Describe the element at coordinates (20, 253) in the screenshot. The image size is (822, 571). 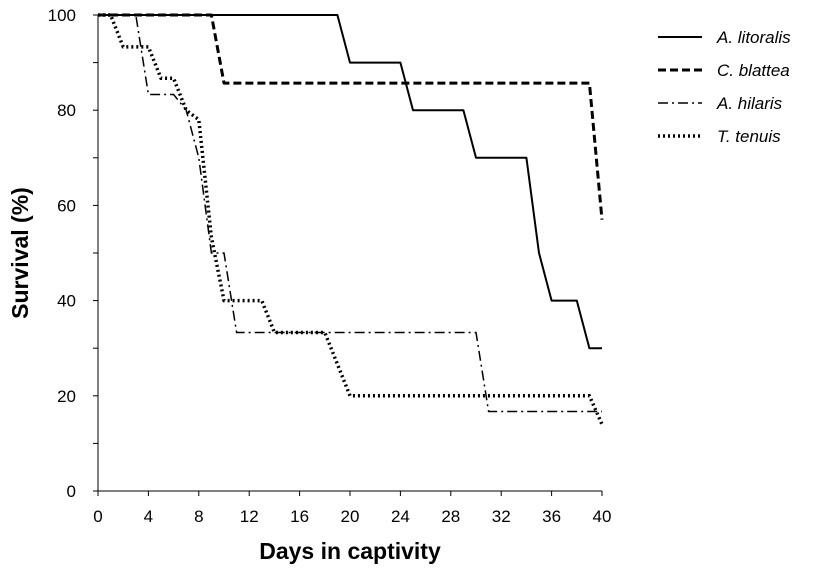
I see `y-axis-title: Survival (%)` at that location.